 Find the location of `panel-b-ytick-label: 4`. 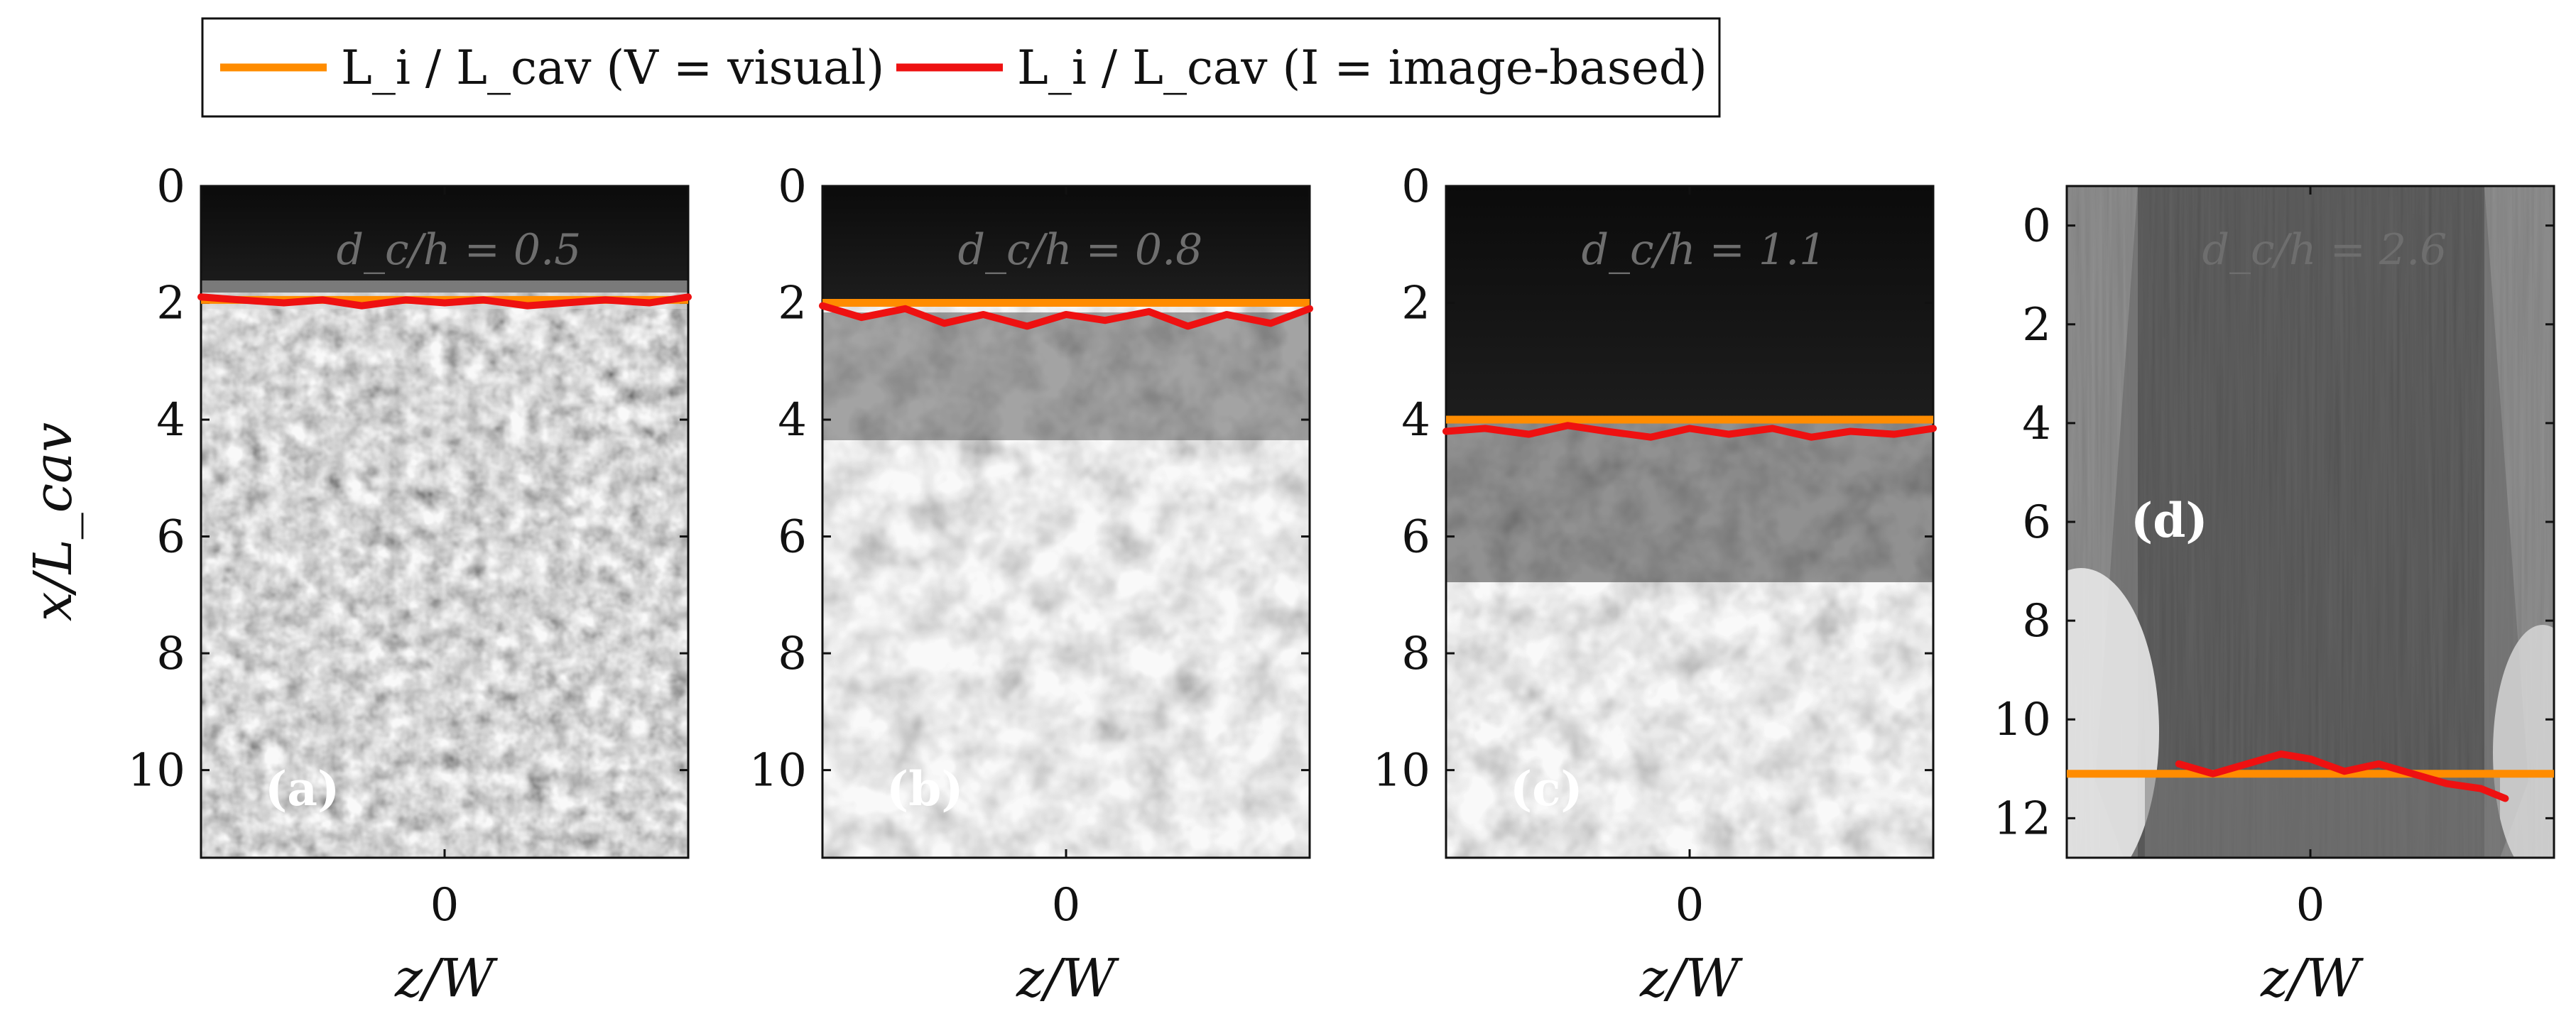

panel-b-ytick-label: 4 is located at coordinates (793, 420).